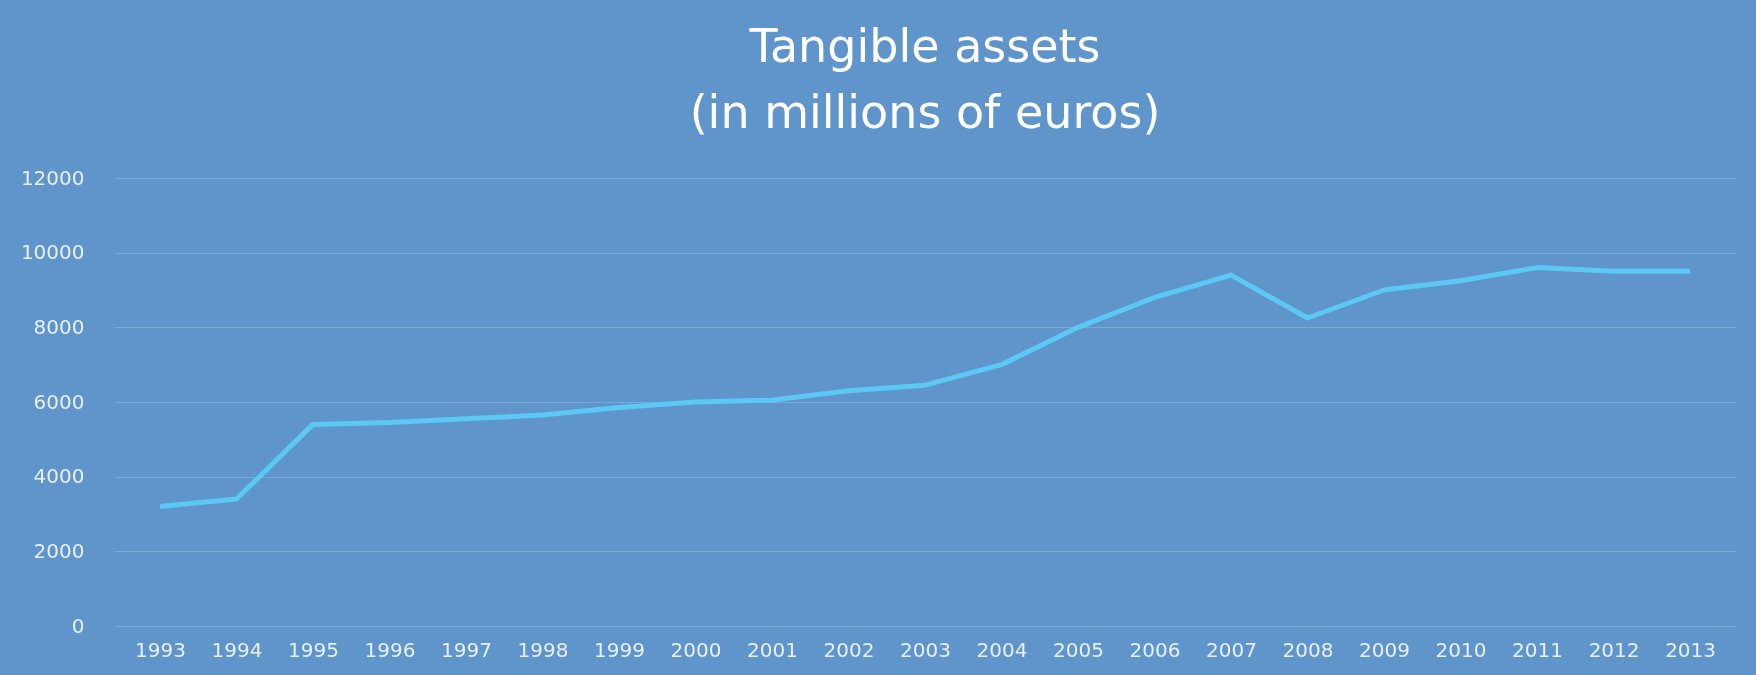 This screenshot has height=675, width=1756. What do you see at coordinates (1691, 649) in the screenshot?
I see `x-tick-label: 2013` at bounding box center [1691, 649].